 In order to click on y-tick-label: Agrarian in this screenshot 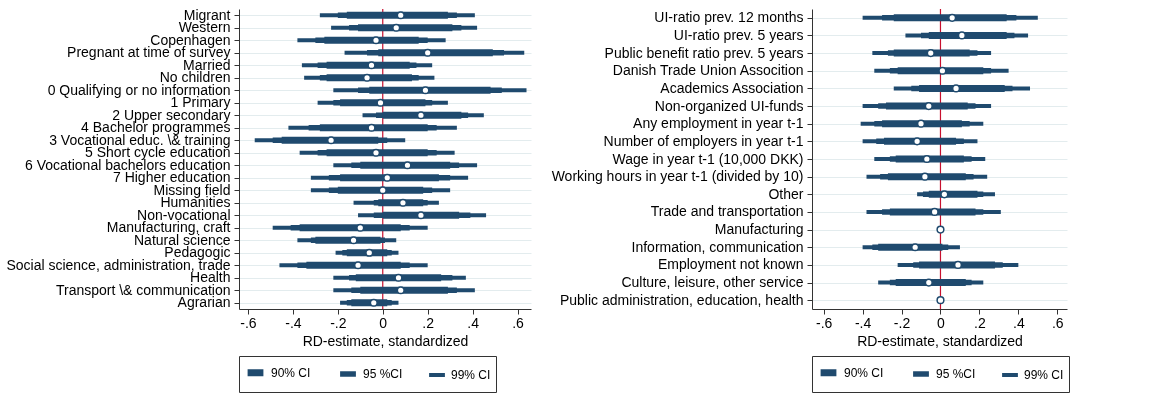, I will do `click(204, 302)`.